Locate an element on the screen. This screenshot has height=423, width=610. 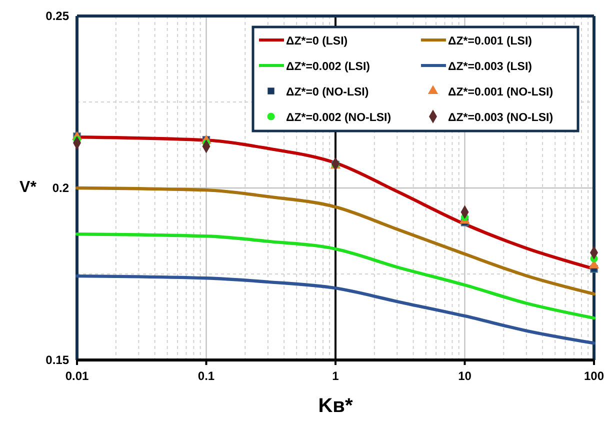
legend-label: ΔZ*=0.001 (NO-LSI) is located at coordinates (501, 92).